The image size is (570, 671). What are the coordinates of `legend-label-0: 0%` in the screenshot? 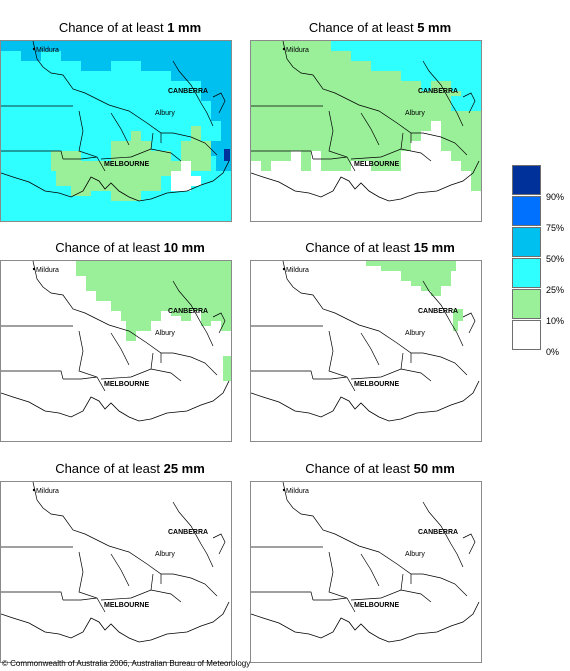 It's located at (553, 352).